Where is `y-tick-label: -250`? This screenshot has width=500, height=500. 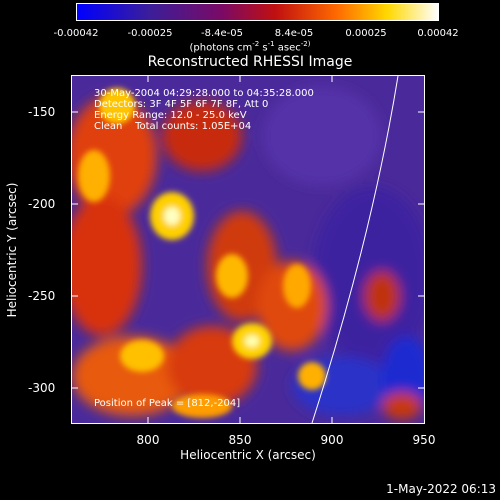
y-tick-label: -250 is located at coordinates (42, 296).